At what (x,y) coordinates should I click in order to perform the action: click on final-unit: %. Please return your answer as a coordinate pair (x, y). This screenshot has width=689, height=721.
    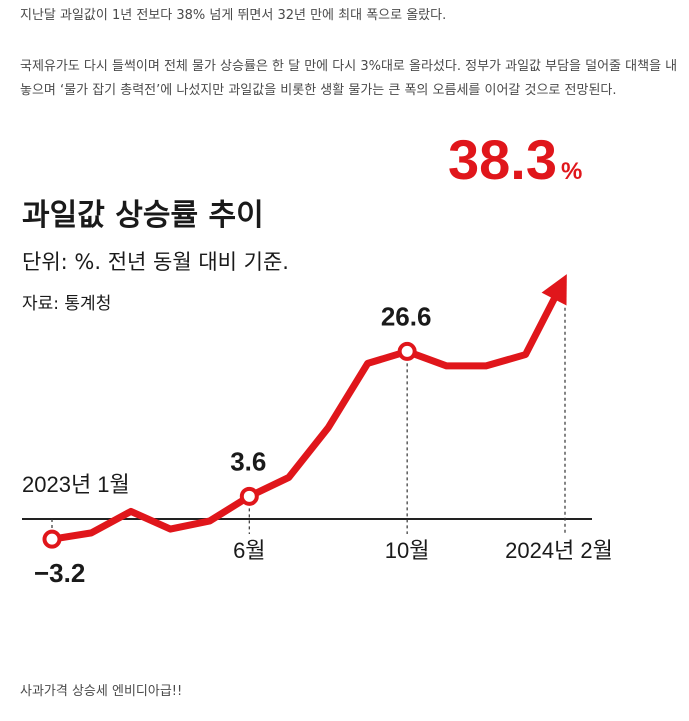
    Looking at the image, I should click on (571, 171).